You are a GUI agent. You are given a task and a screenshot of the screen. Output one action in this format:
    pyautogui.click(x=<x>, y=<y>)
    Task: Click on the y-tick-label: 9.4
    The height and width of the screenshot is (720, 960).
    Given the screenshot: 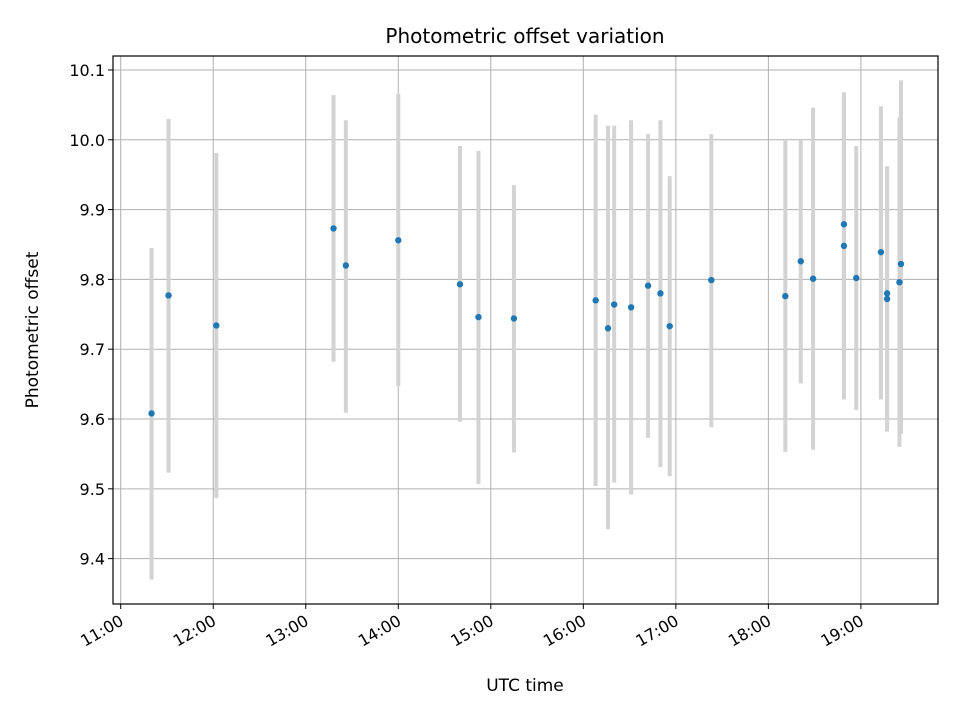 What is the action you would take?
    pyautogui.click(x=92, y=559)
    